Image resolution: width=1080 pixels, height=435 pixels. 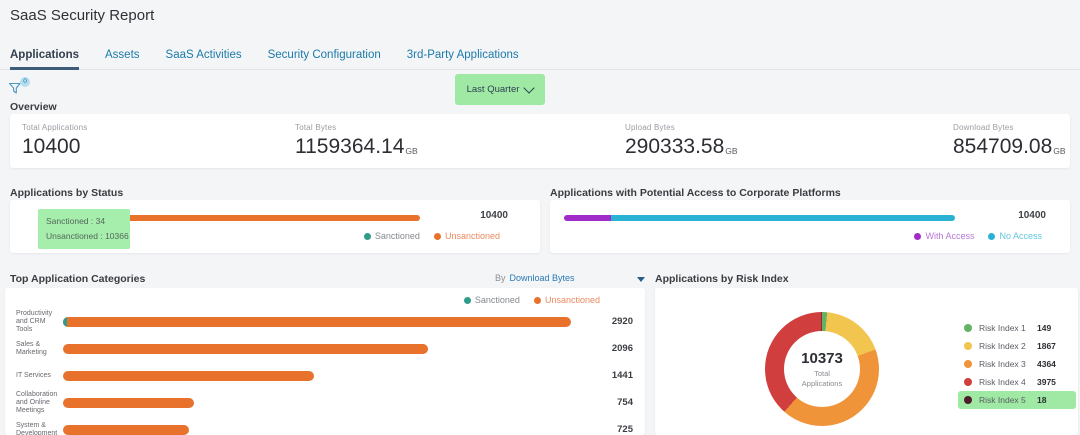 What do you see at coordinates (783, 218) in the screenshot?
I see `access-segment-no-access` at bounding box center [783, 218].